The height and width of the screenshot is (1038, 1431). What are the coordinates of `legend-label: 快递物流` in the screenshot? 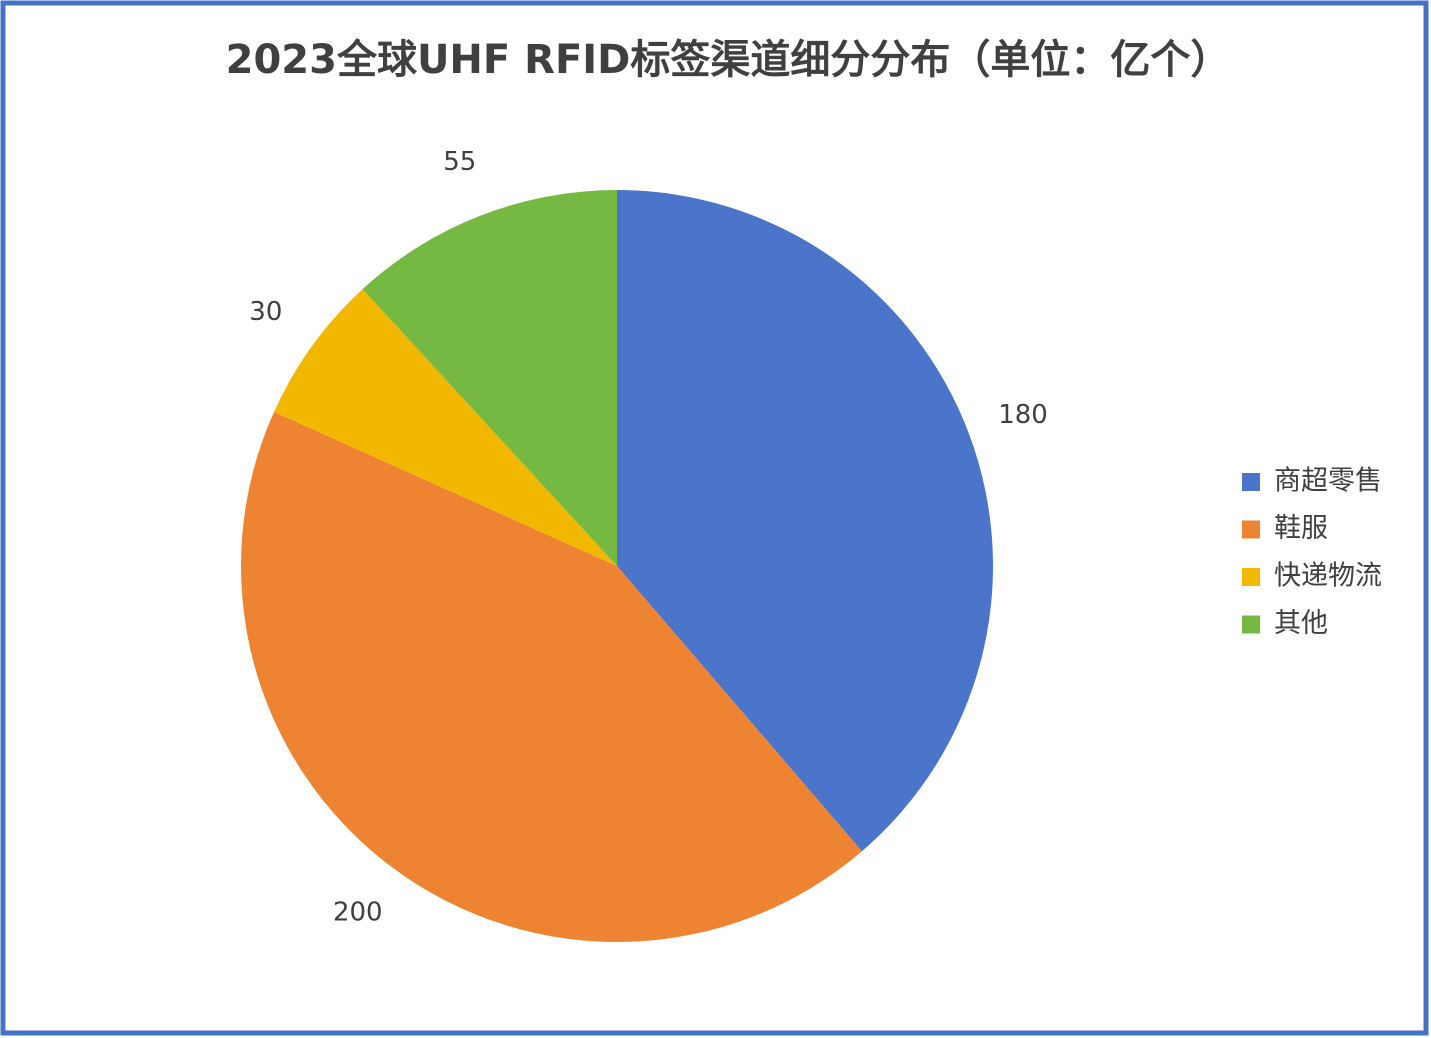 It's located at (1328, 576).